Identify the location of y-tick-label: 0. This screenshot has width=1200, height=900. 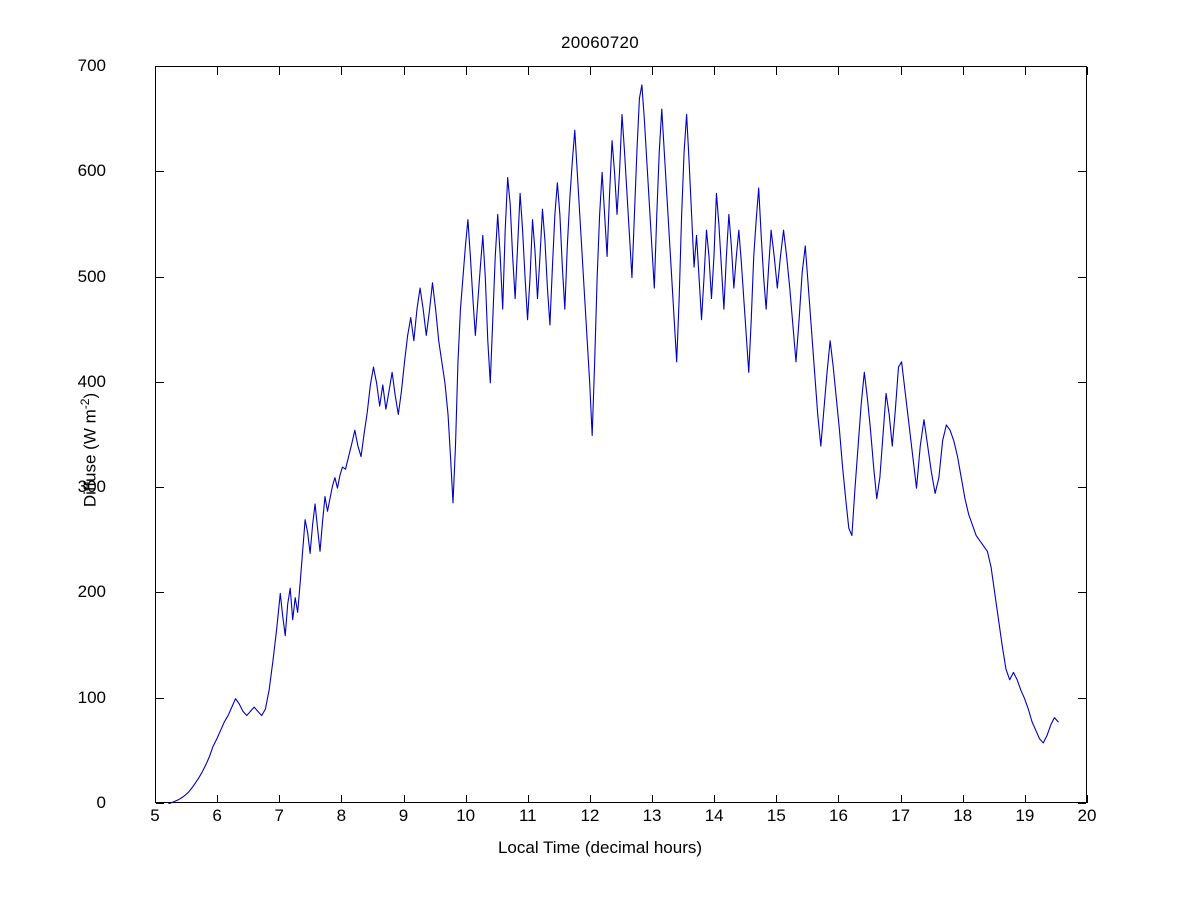
(101, 802).